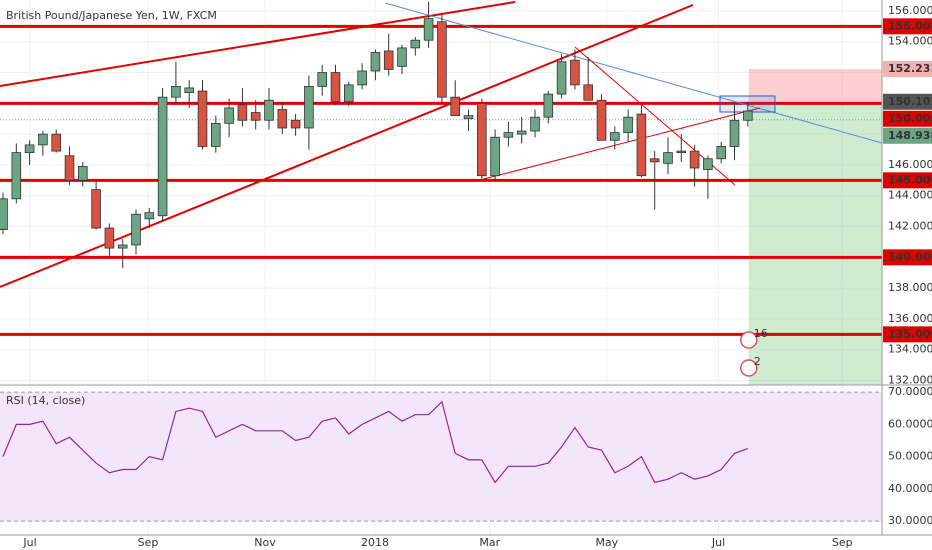 Image resolution: width=932 pixels, height=550 pixels. Describe the element at coordinates (111, 15) in the screenshot. I see `chart-title: British Pound/Japanese Yen, 1W, FXCM` at that location.